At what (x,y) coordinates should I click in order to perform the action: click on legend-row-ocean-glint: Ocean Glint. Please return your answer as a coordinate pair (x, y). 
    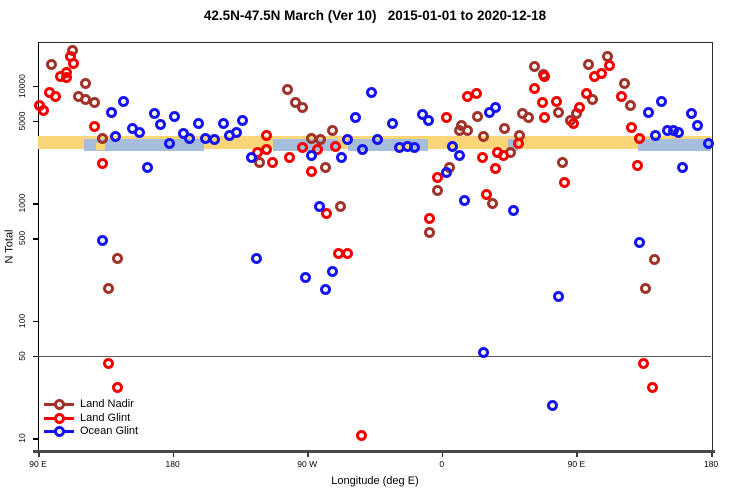
    Looking at the image, I should click on (91, 432).